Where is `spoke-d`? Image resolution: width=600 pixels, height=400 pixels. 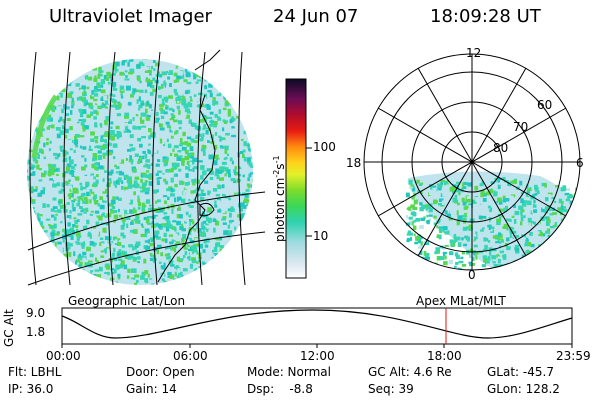 spoke-d is located at coordinates (472, 162).